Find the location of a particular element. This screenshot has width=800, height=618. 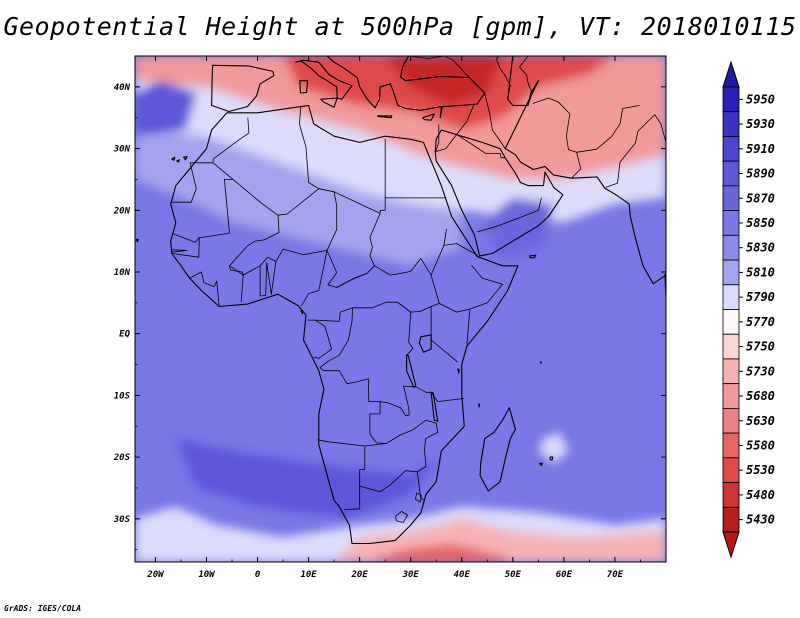

border-black-sea-north is located at coordinates (439, 67).